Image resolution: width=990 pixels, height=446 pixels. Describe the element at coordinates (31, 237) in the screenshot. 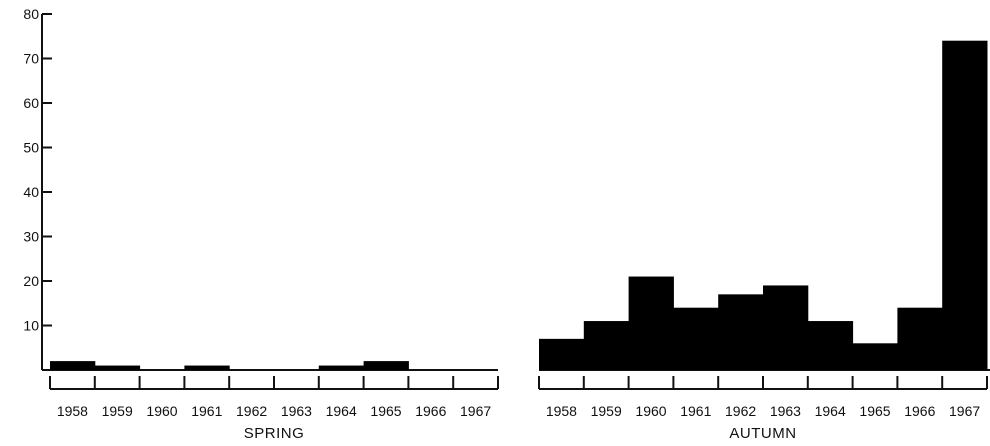

I see `y-tick-label: 30` at that location.